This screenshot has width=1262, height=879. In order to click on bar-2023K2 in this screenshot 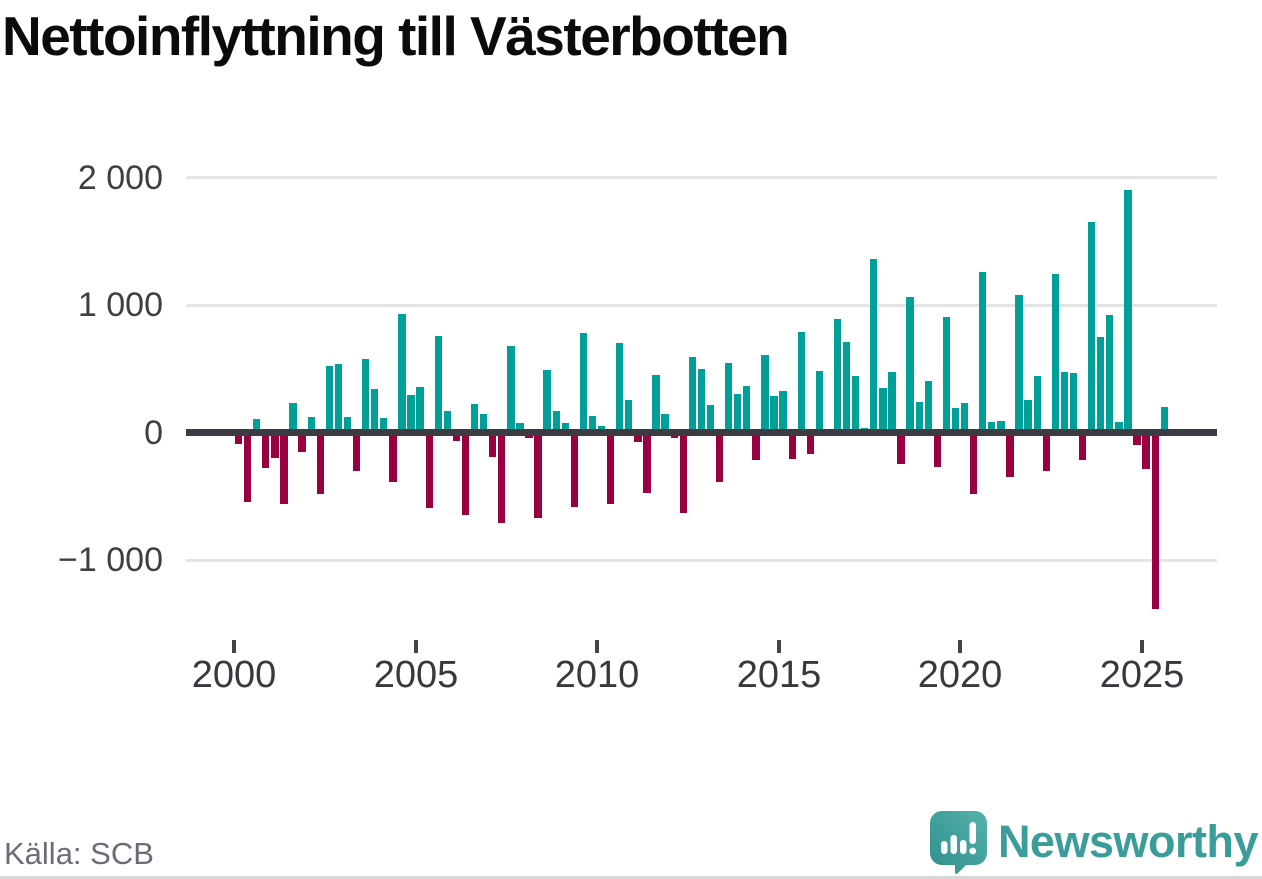, I will do `click(1082, 446)`.